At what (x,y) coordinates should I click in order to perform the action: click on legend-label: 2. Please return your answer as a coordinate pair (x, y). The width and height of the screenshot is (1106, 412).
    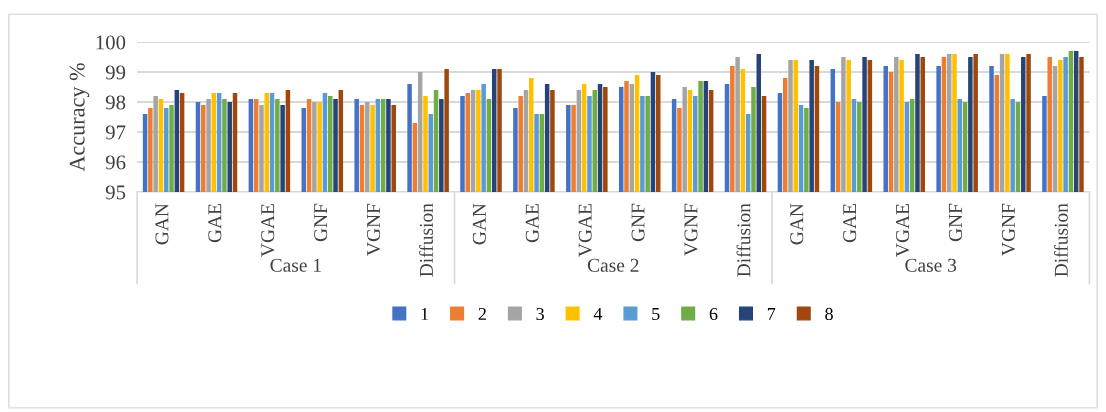
    Looking at the image, I should click on (482, 313).